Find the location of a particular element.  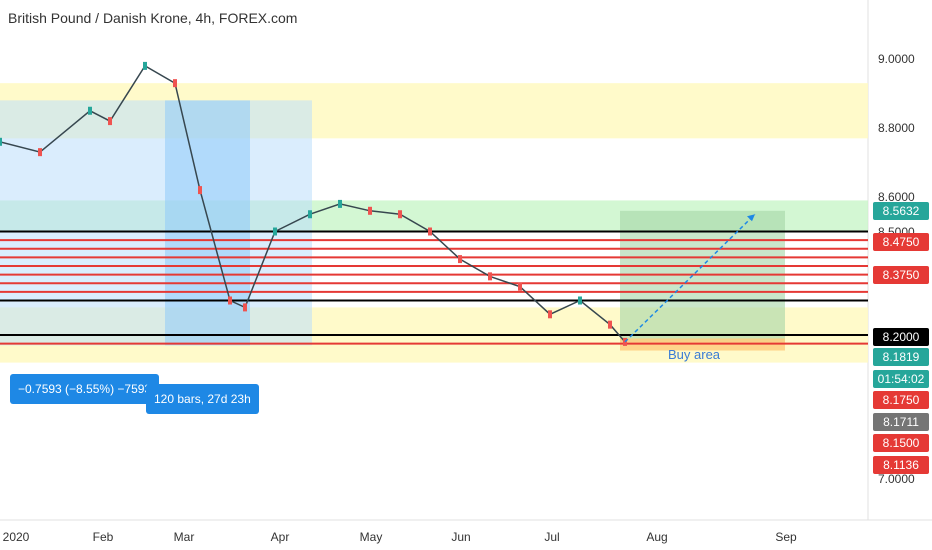

x-tick-jun: Jun is located at coordinates (461, 537).